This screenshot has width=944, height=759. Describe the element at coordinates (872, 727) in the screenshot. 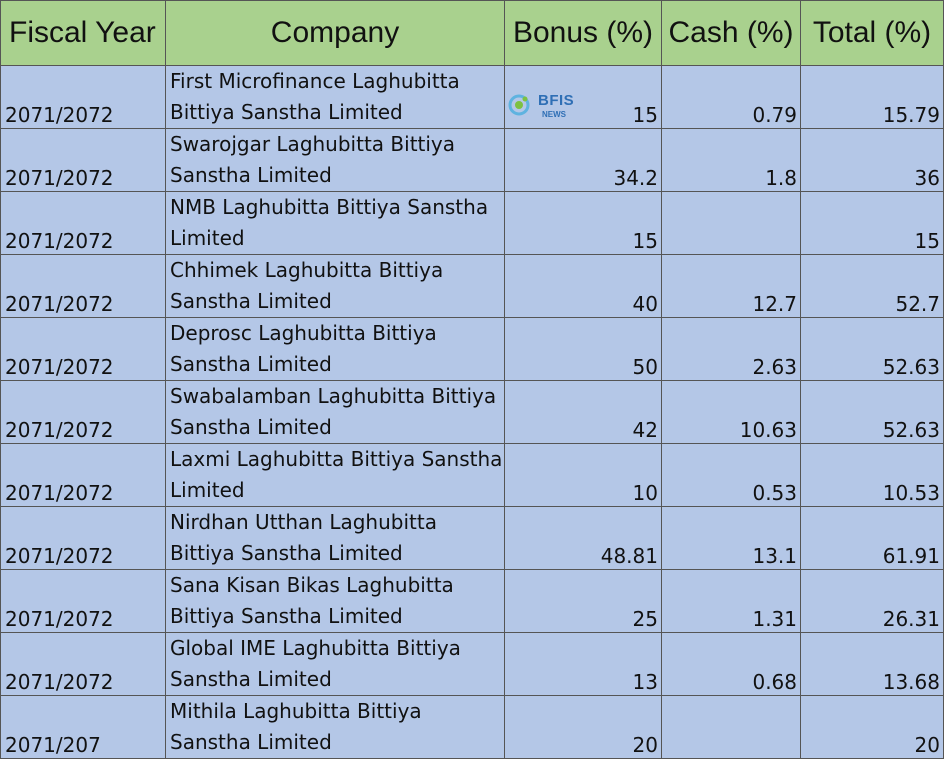

I see `total-cell: 20` at that location.